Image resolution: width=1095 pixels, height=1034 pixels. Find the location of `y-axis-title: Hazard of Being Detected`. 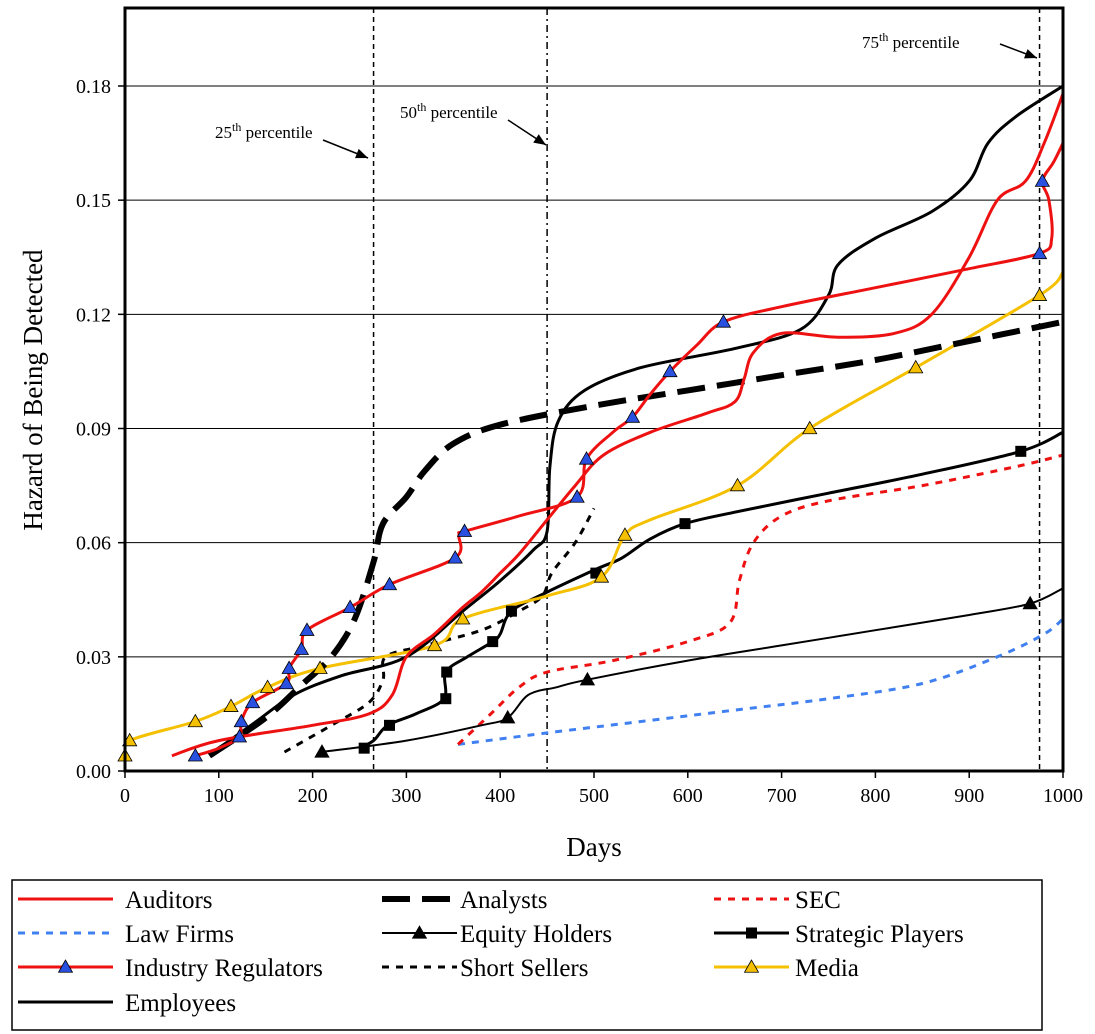

y-axis-title: Hazard of Being Detected is located at coordinates (33, 390).